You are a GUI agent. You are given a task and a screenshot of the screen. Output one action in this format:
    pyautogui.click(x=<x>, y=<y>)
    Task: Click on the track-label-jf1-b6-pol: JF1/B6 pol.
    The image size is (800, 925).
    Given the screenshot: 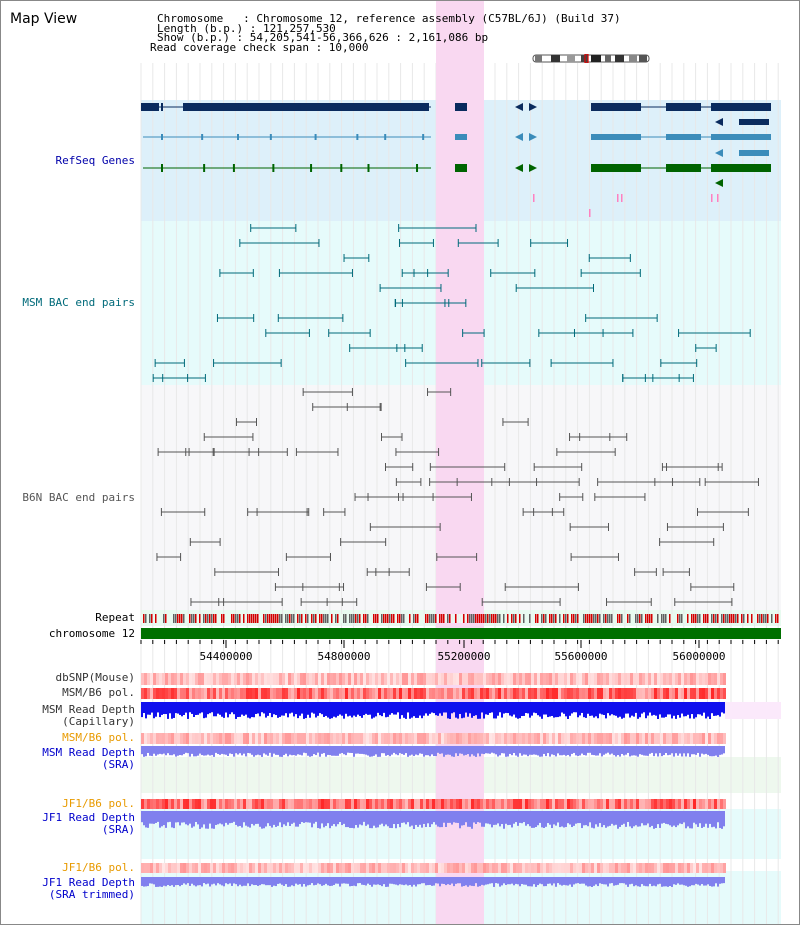 What is the action you would take?
    pyautogui.click(x=98, y=803)
    